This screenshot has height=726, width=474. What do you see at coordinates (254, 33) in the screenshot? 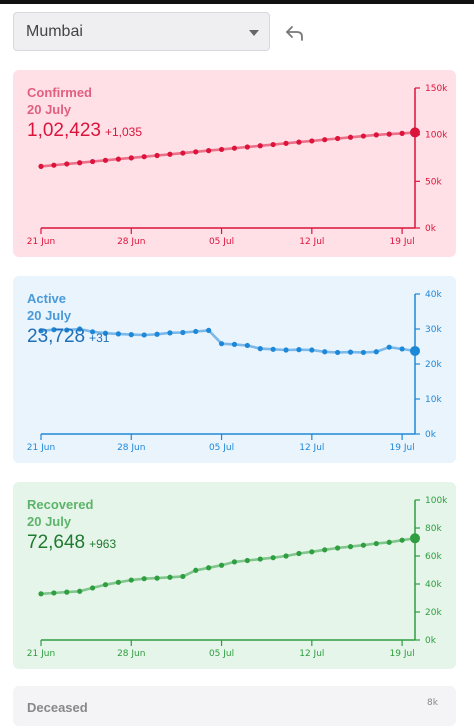
I see `chevron-down-icon` at bounding box center [254, 33].